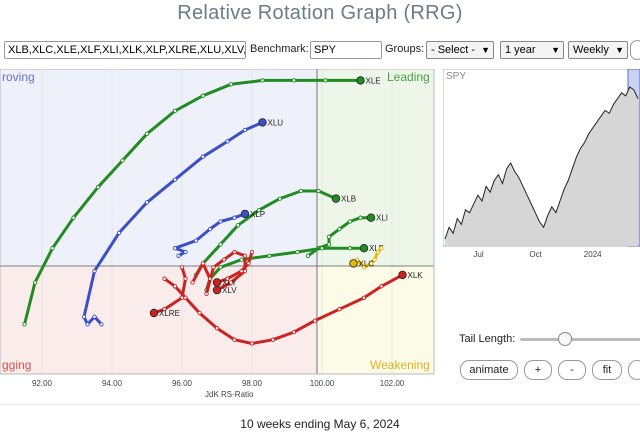 The width and height of the screenshot is (640, 434). I want to click on frequency-select: Weekly ▼, so click(598, 50).